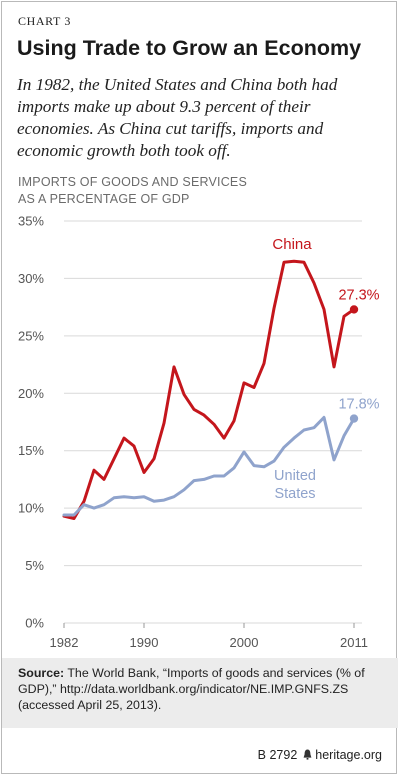 Image resolution: width=400 pixels, height=777 pixels. What do you see at coordinates (354, 642) in the screenshot?
I see `x-tick-label: 2011` at bounding box center [354, 642].